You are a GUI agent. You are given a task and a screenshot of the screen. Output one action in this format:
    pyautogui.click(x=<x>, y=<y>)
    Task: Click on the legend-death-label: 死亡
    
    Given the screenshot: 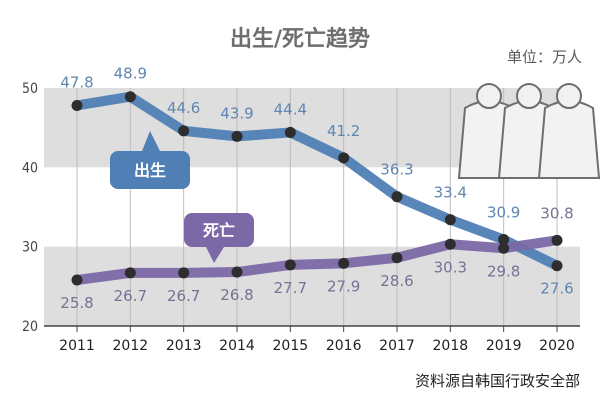 What is the action you would take?
    pyautogui.click(x=219, y=230)
    